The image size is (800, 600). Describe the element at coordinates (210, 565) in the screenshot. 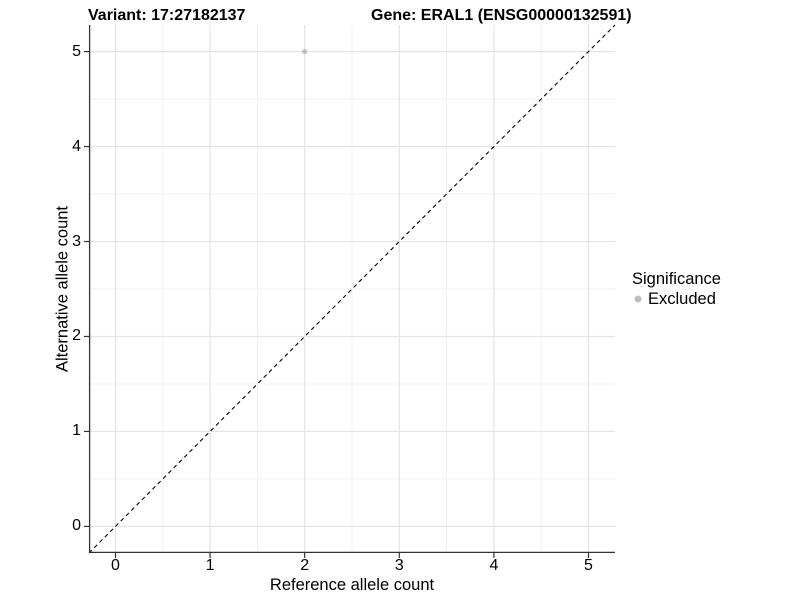

I see `x-tick-label: 1` at that location.